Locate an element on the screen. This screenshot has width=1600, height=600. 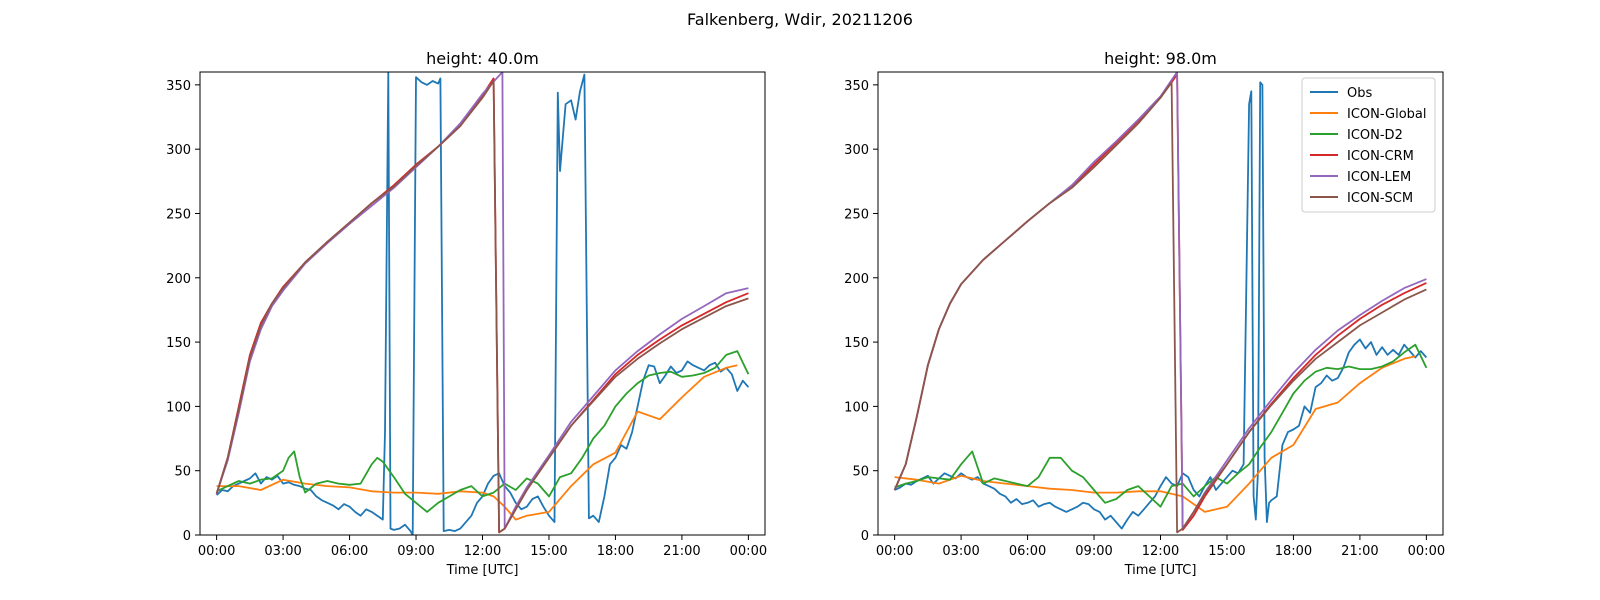
panel-title: height: 98.0m is located at coordinates (1160, 58).